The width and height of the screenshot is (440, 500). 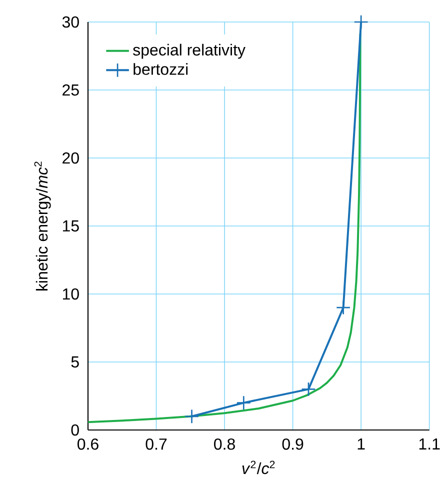 What do you see at coordinates (361, 444) in the screenshot?
I see `x-tick-label: 1` at bounding box center [361, 444].